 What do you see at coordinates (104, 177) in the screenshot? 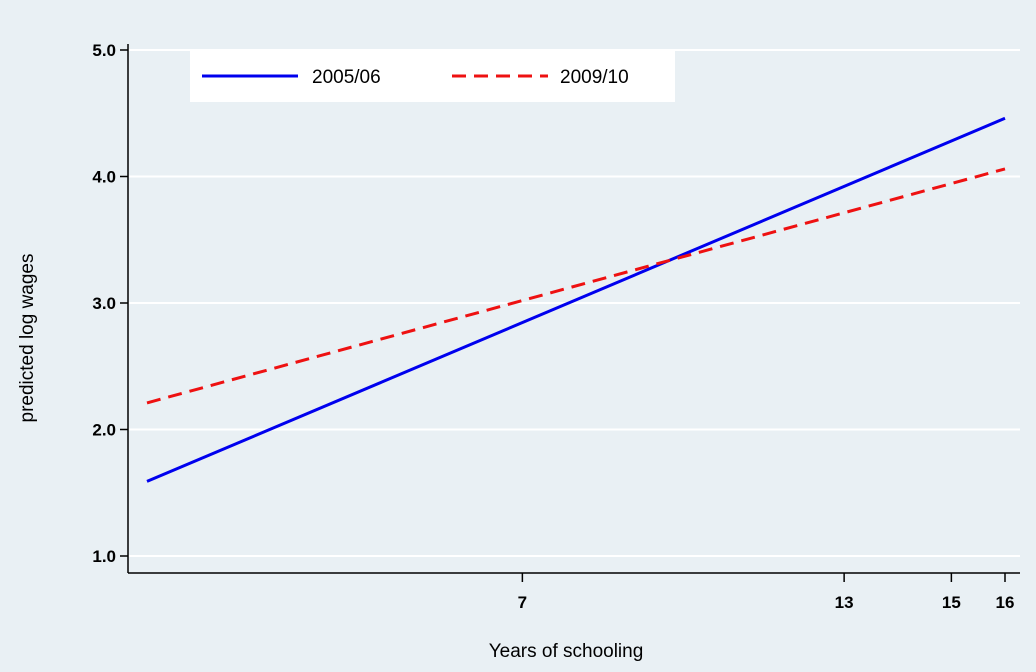
I see `y-tick-label: 4.0` at bounding box center [104, 177].